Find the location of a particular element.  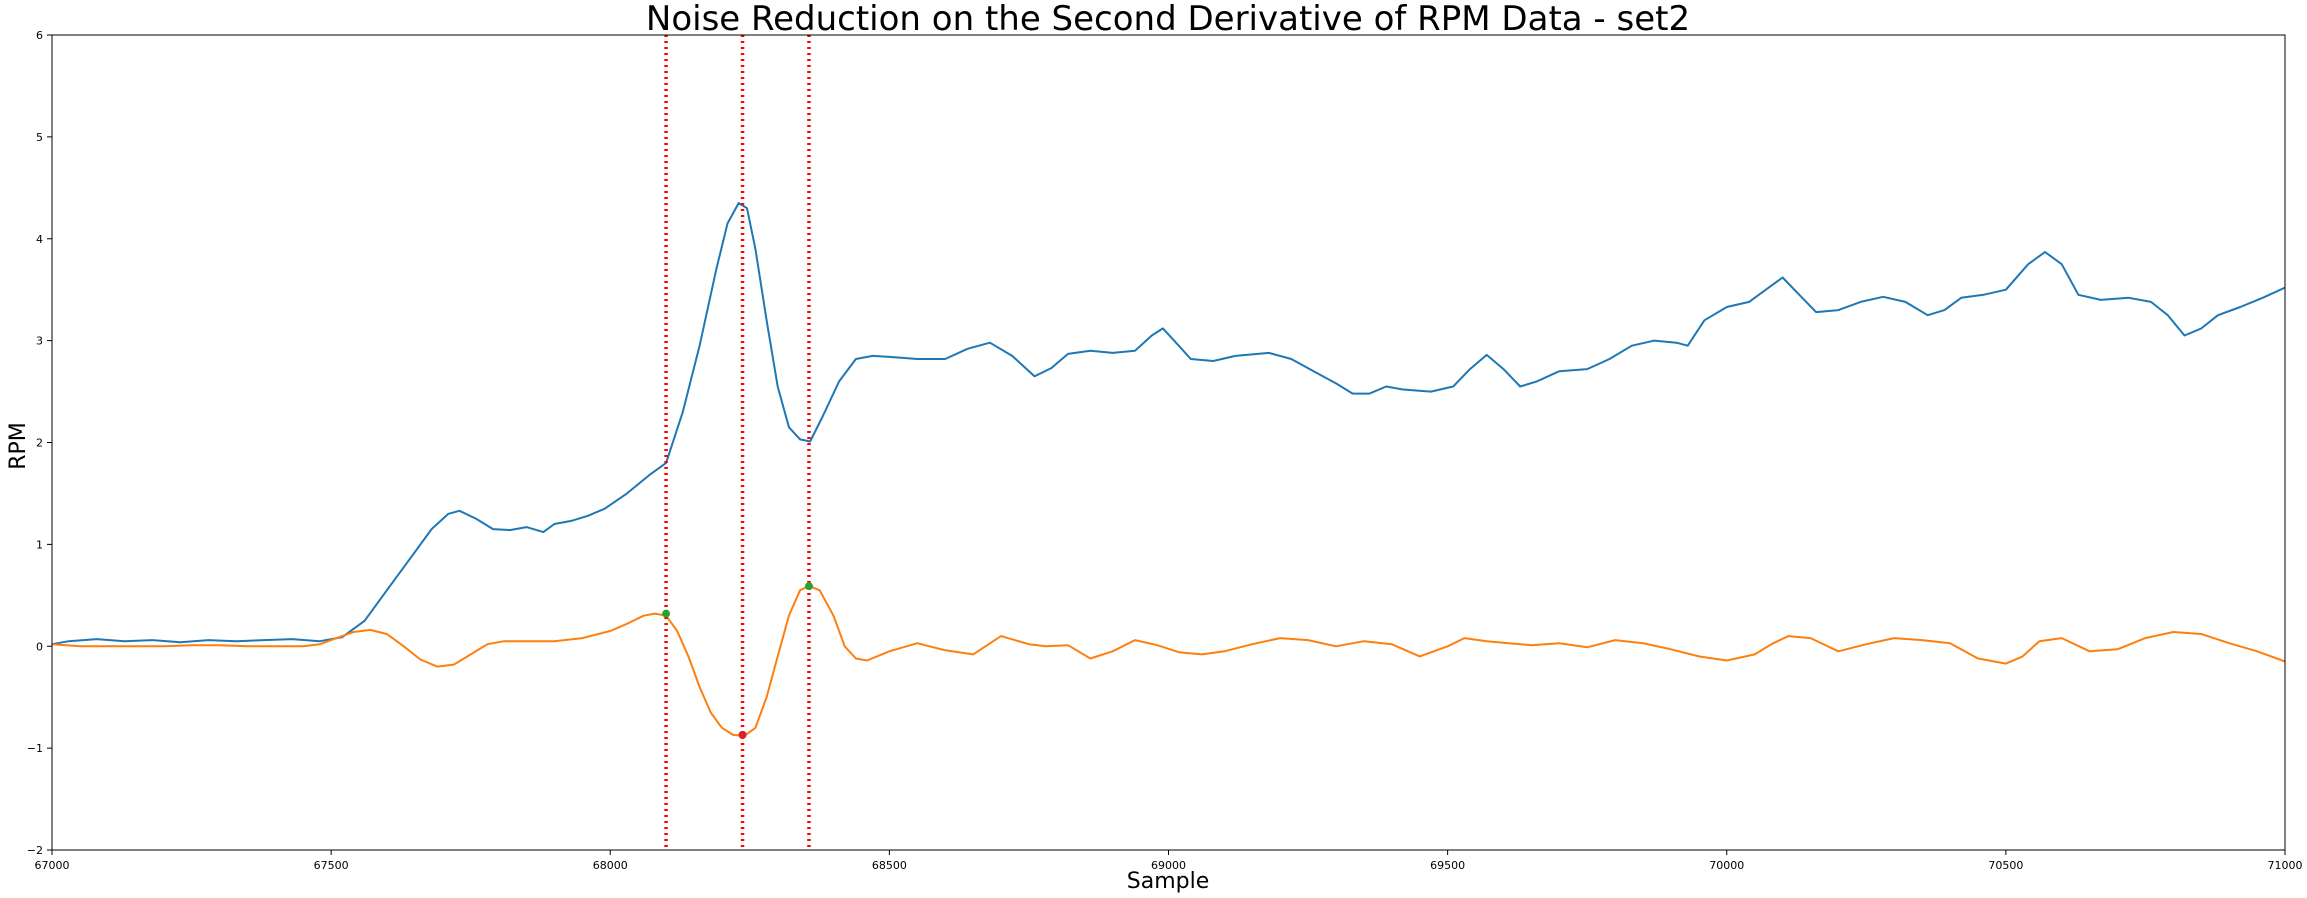

x-tick-label-68000: 68000 is located at coordinates (610, 865).